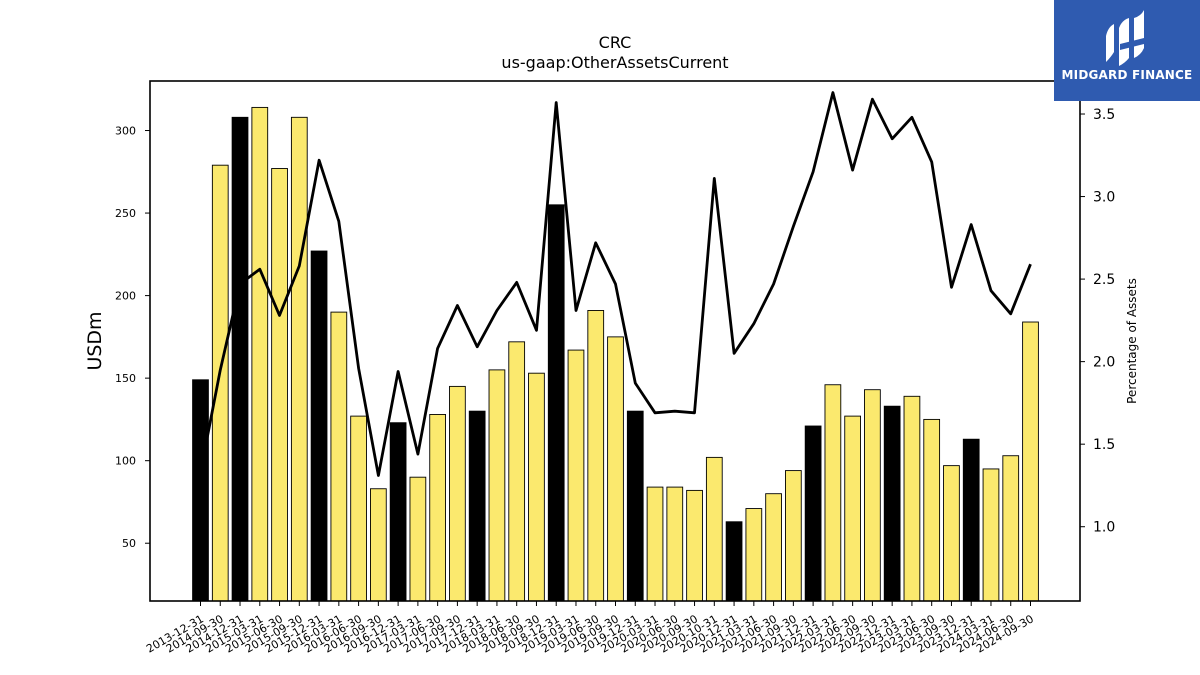 The image size is (1200, 675). I want to click on y-tick-label: 300, so click(125, 131).